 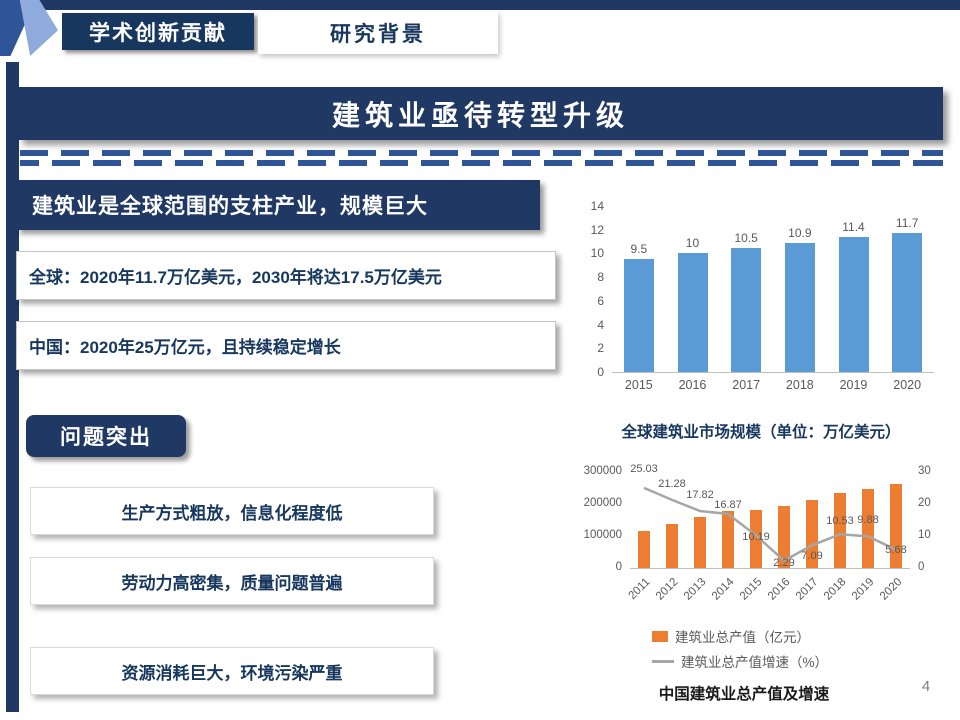 I want to click on y-axis-tick: 6, so click(x=600, y=300).